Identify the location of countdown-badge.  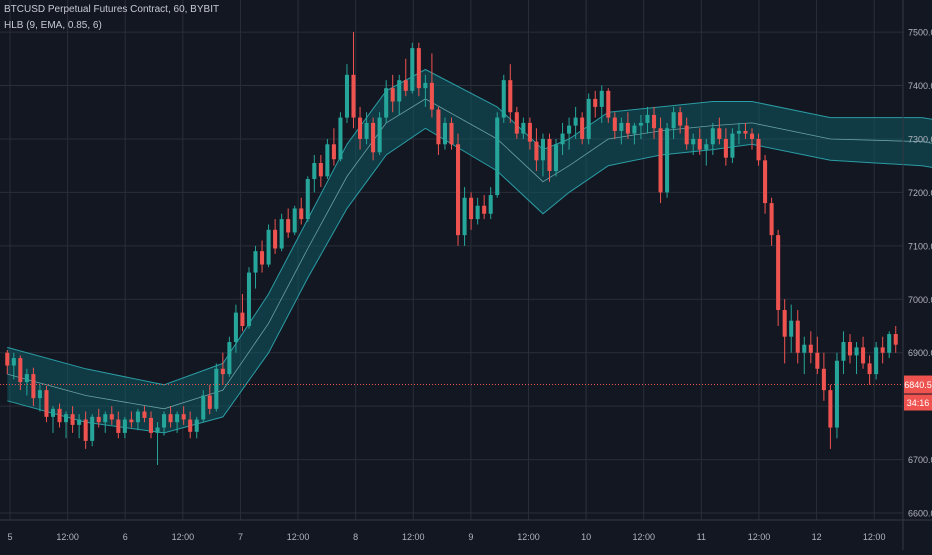
(918, 402).